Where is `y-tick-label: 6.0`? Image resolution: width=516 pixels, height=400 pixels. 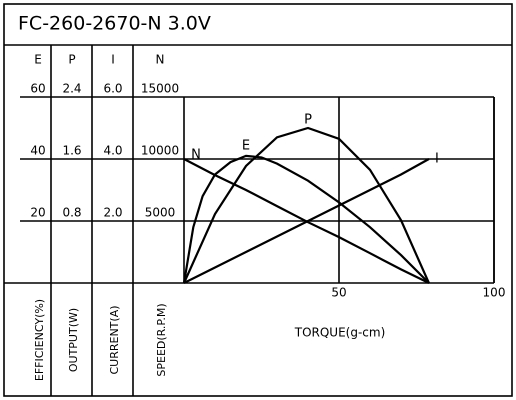
y-tick-label: 6.0 is located at coordinates (112, 89).